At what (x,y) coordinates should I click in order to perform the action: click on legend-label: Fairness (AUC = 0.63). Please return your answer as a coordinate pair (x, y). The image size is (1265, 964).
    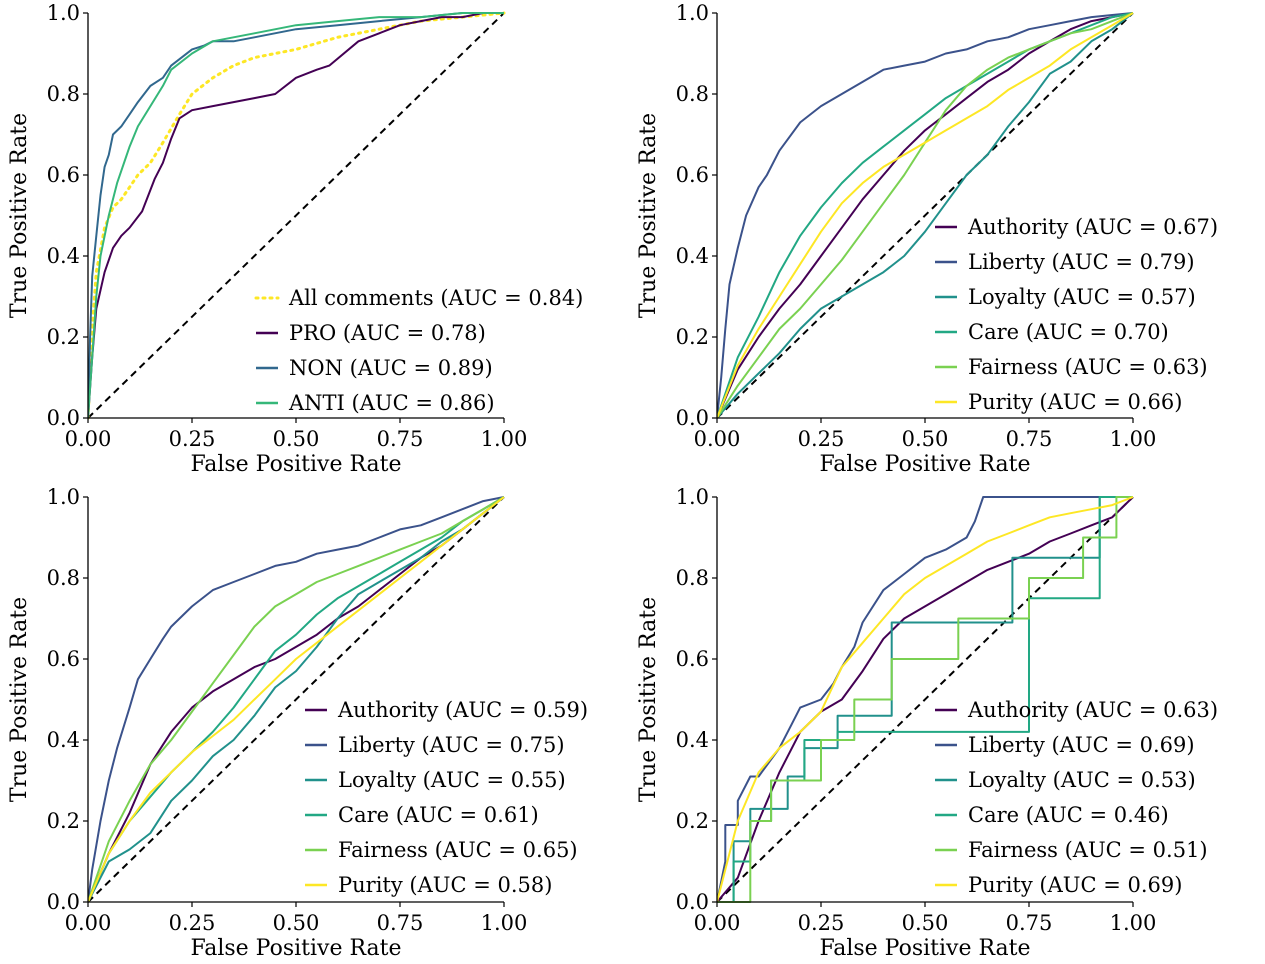
    Looking at the image, I should click on (1088, 367).